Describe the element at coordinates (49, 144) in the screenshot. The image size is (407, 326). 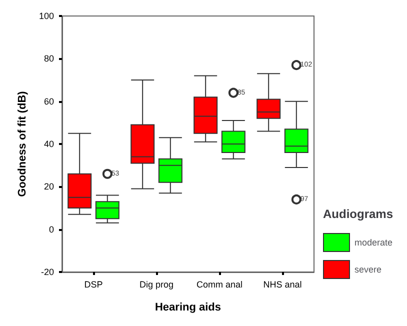
I see `y-tick-label: 40` at that location.